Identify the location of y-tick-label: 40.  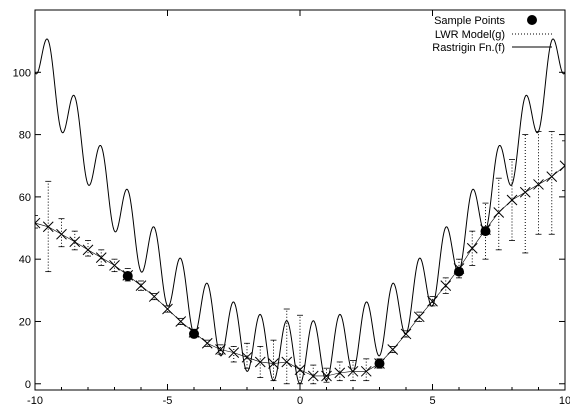
(25, 260).